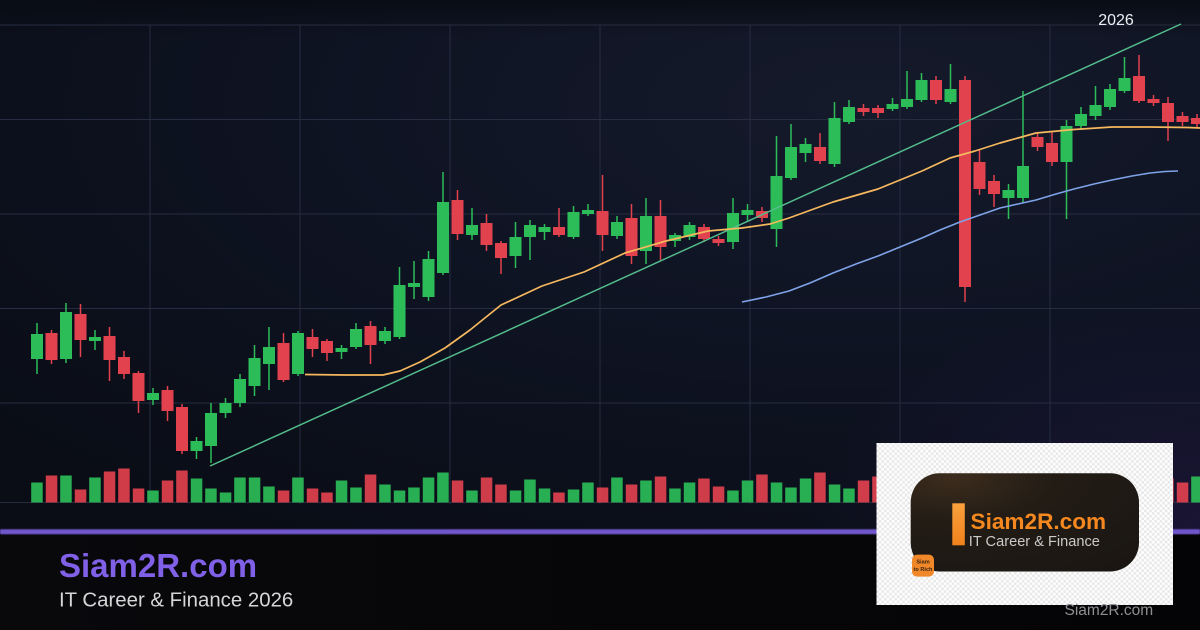  Describe the element at coordinates (1116, 20) in the screenshot. I see `svg-text: 2026` at that location.